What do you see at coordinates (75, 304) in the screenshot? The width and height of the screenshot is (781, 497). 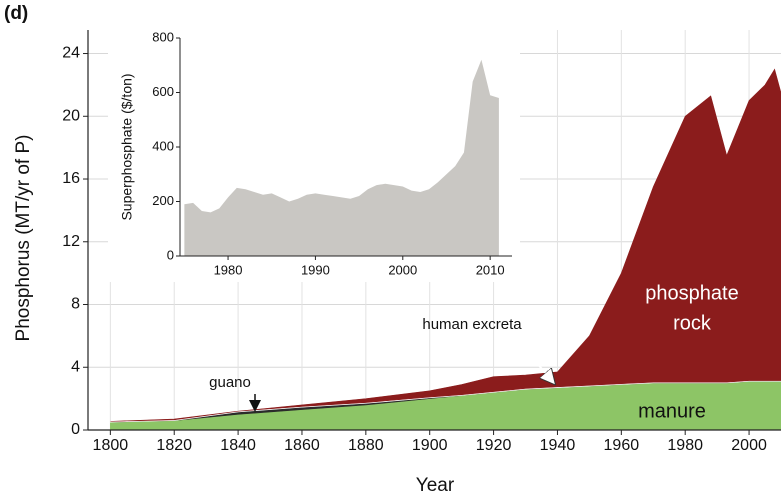 I see `y-tick-label: 8` at bounding box center [75, 304].